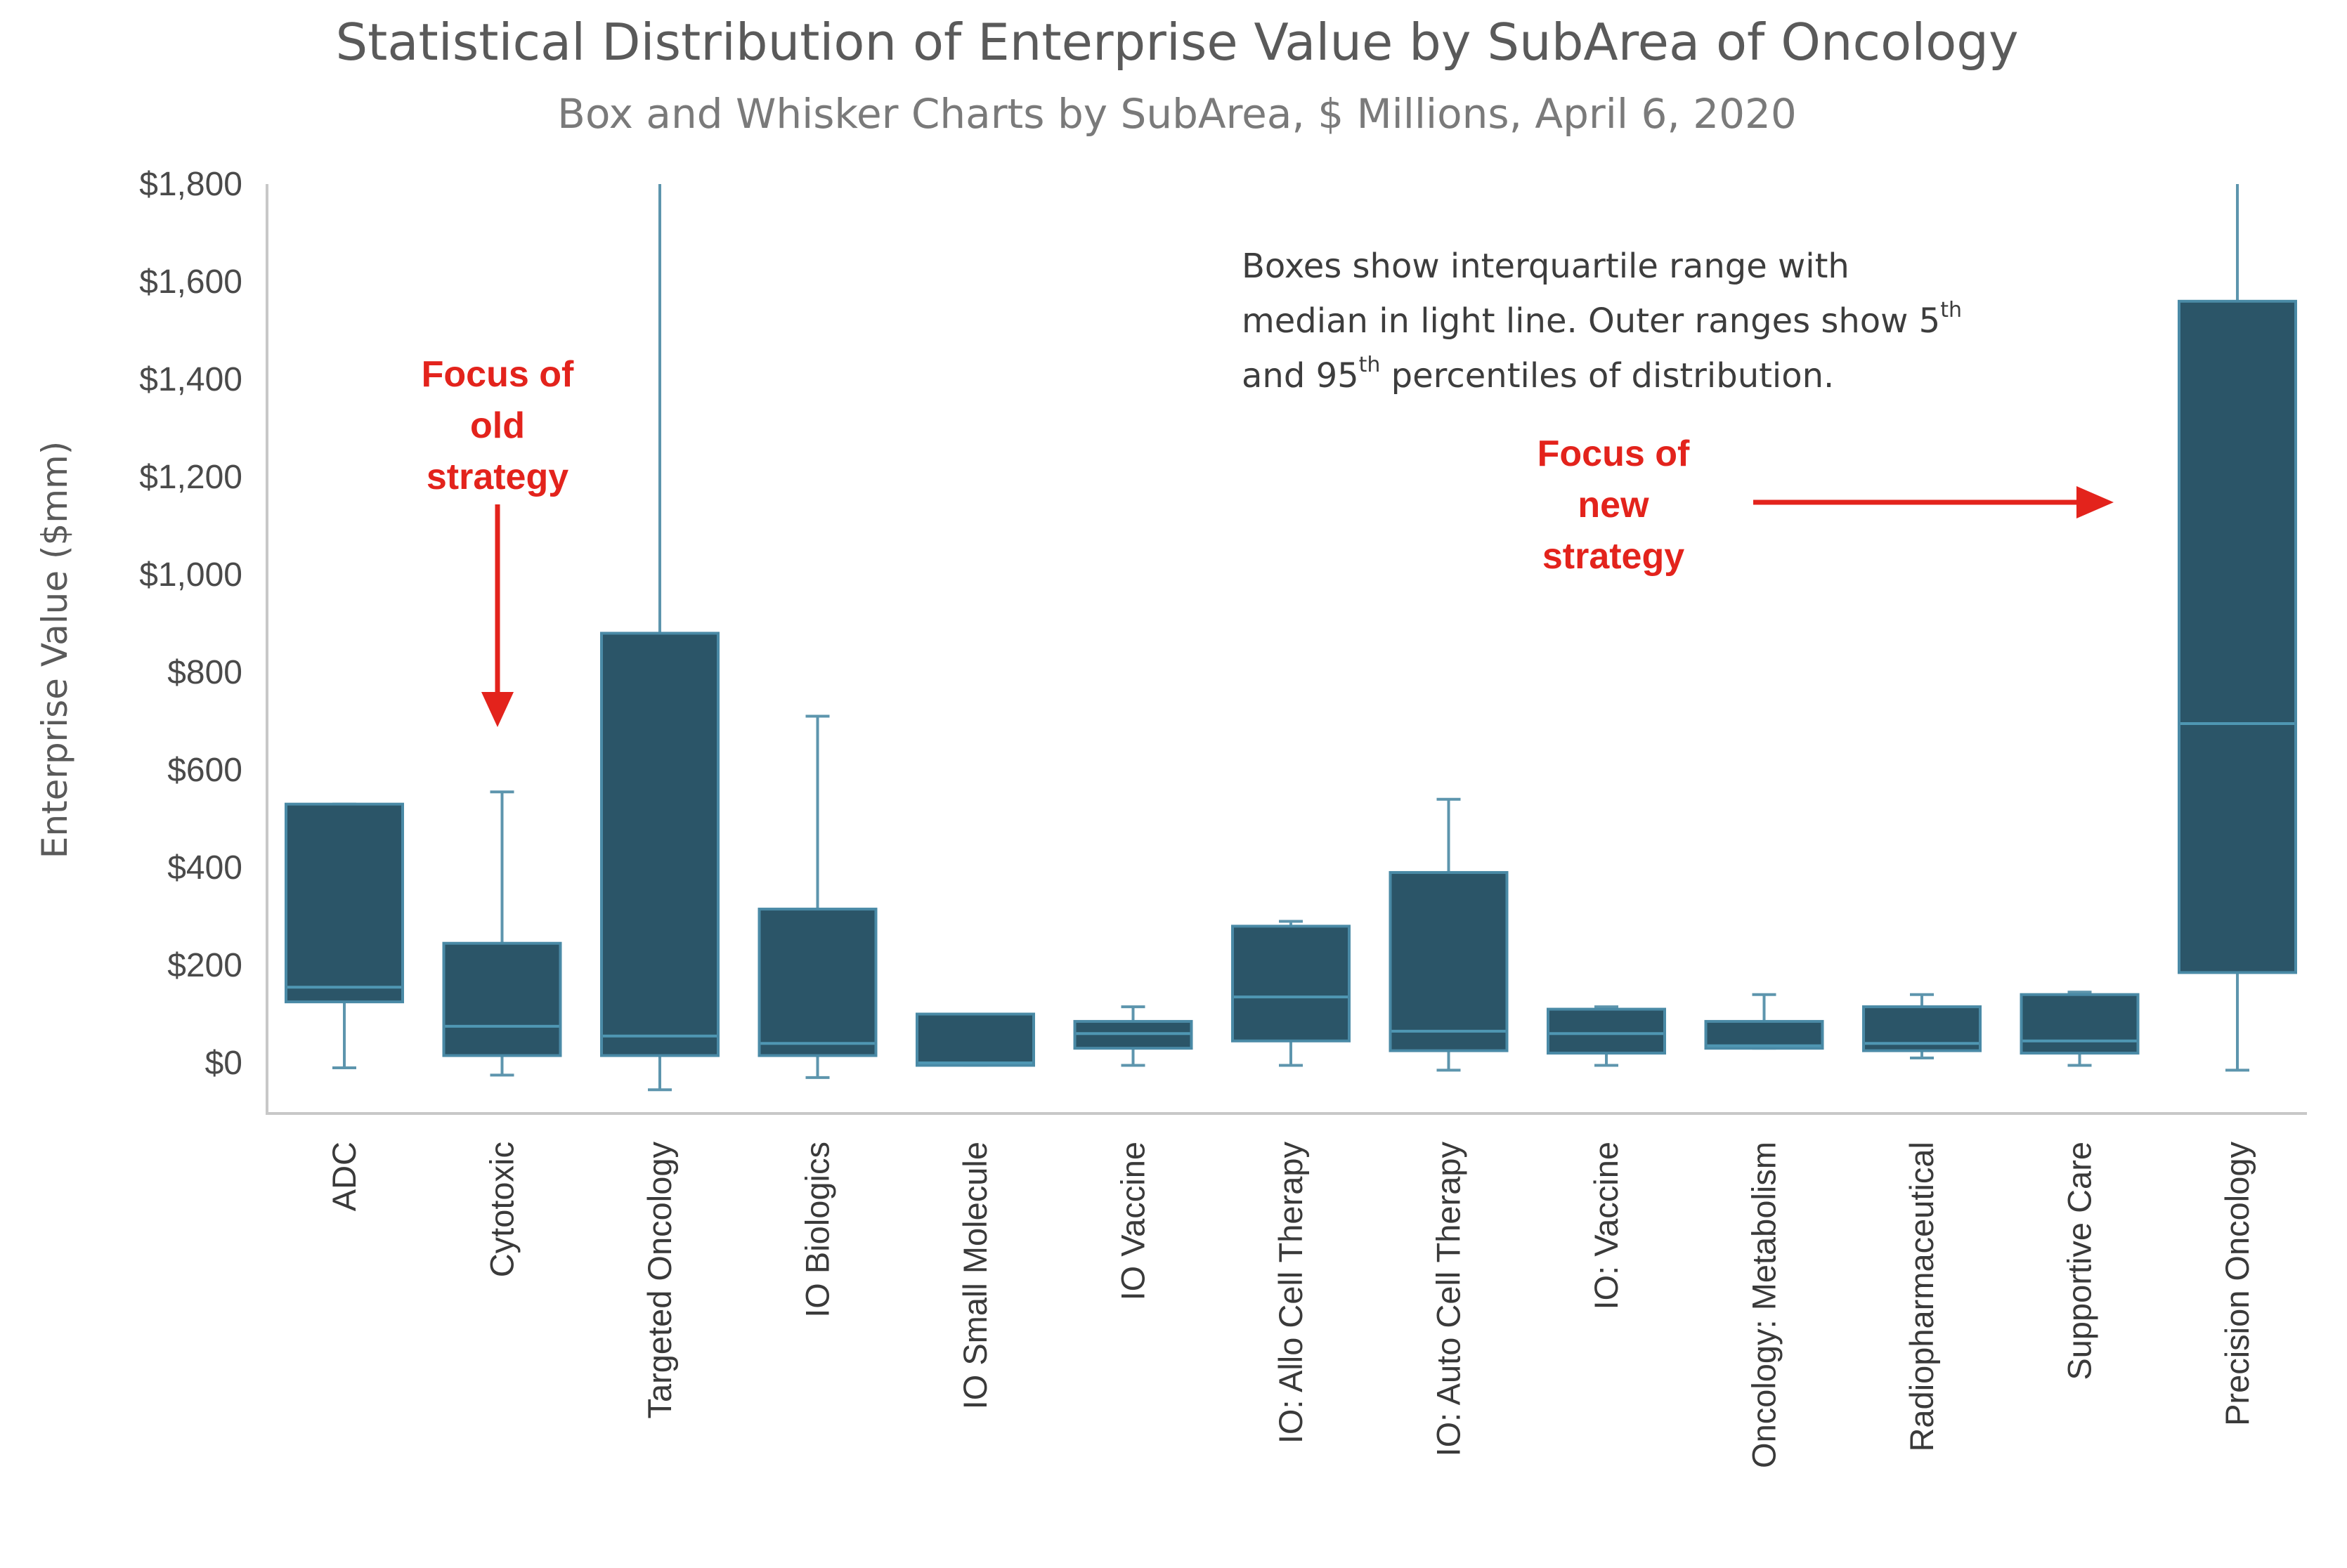 Image resolution: width=2347 pixels, height=1568 pixels. What do you see at coordinates (1613, 505) in the screenshot?
I see `callout-new-line-2: new` at bounding box center [1613, 505].